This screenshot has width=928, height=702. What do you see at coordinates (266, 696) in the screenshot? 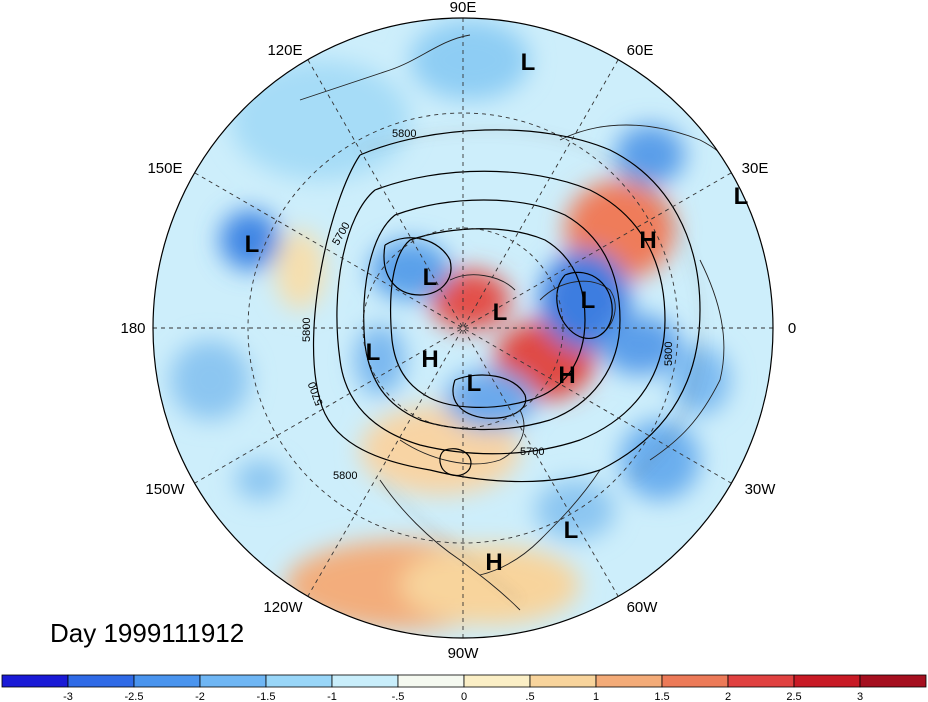
I see `colorbar-tick-label: -1.5` at bounding box center [266, 696].